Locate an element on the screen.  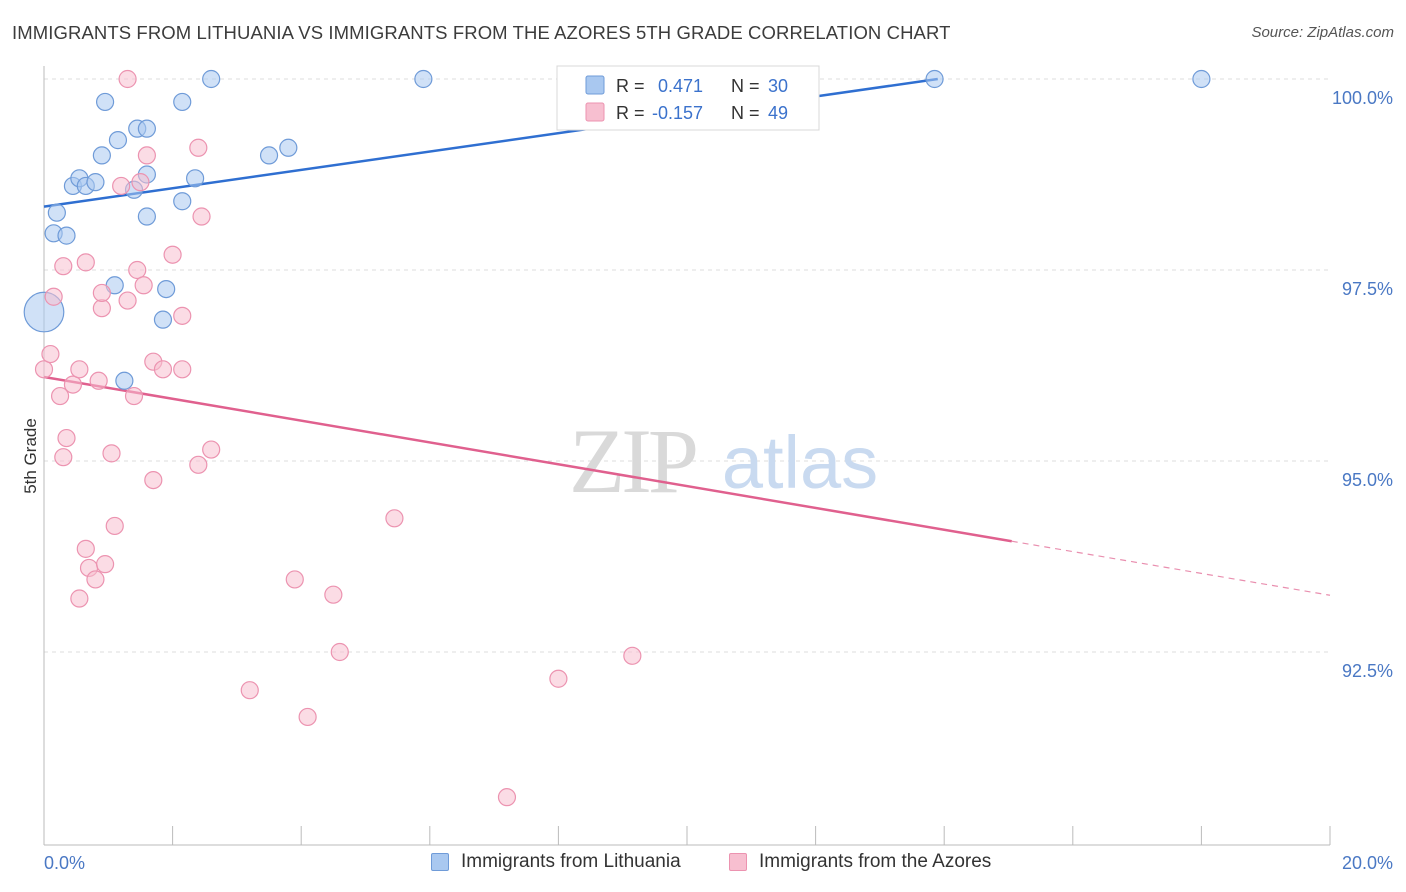
legend-swatch-azores-bottom is located at coordinates (738, 862).